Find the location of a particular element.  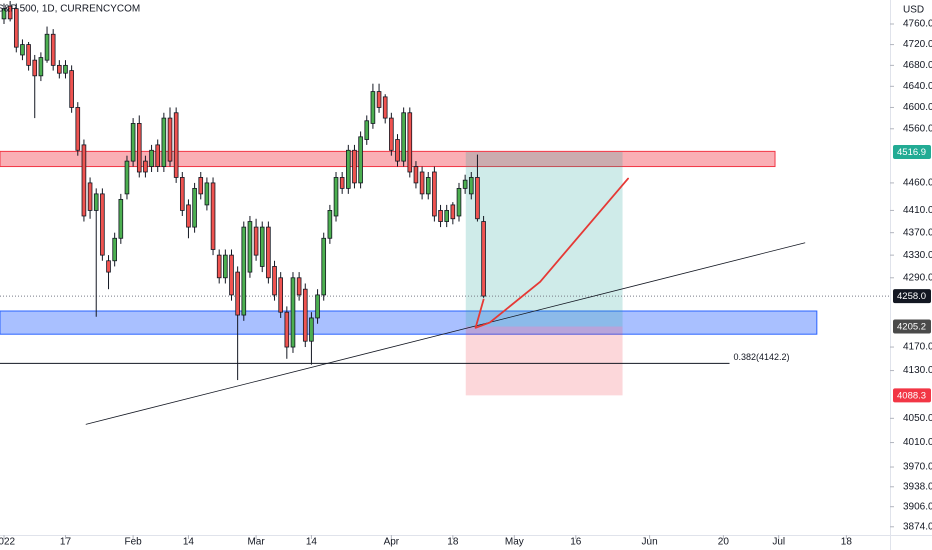

y-tick-label: 4410.0 is located at coordinates (917, 210).